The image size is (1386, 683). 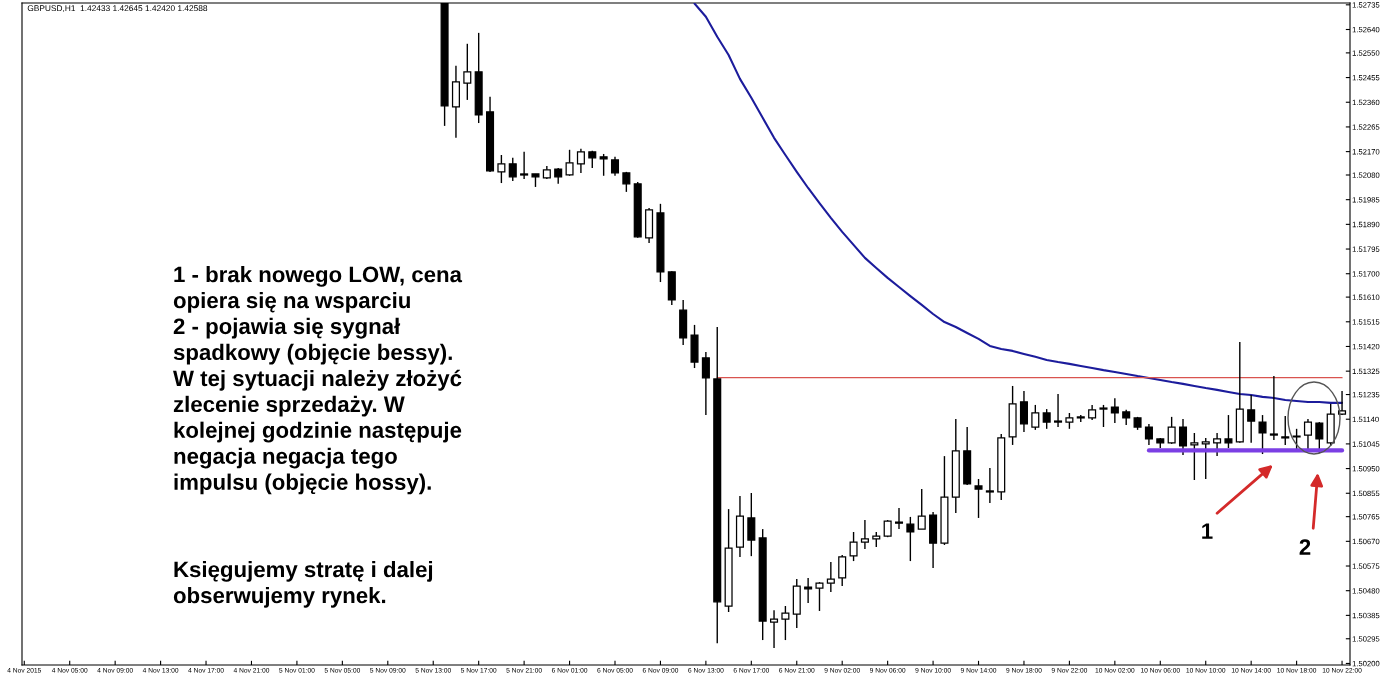 I want to click on annotation: 2, so click(x=1305, y=547).